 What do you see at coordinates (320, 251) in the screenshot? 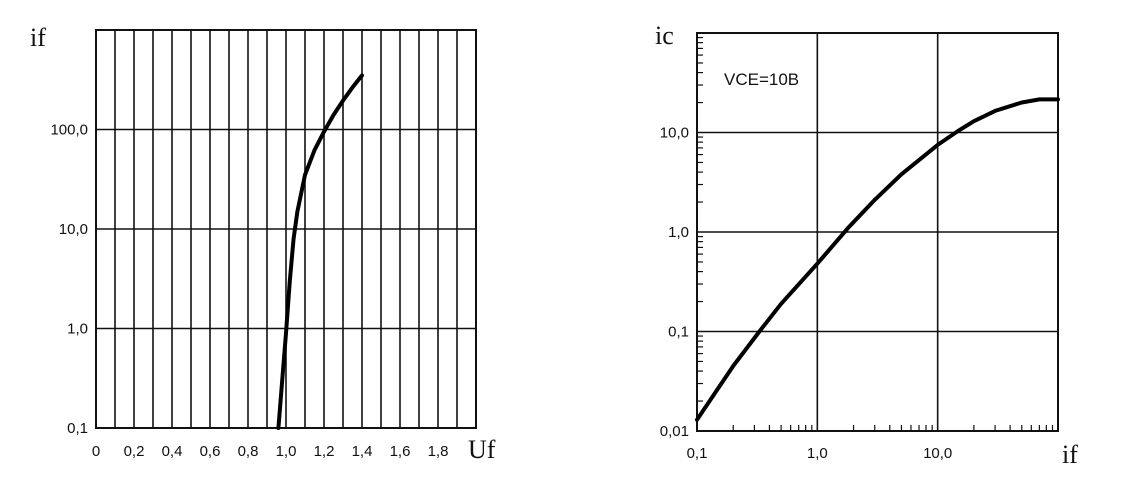
I see `left-series-line` at bounding box center [320, 251].